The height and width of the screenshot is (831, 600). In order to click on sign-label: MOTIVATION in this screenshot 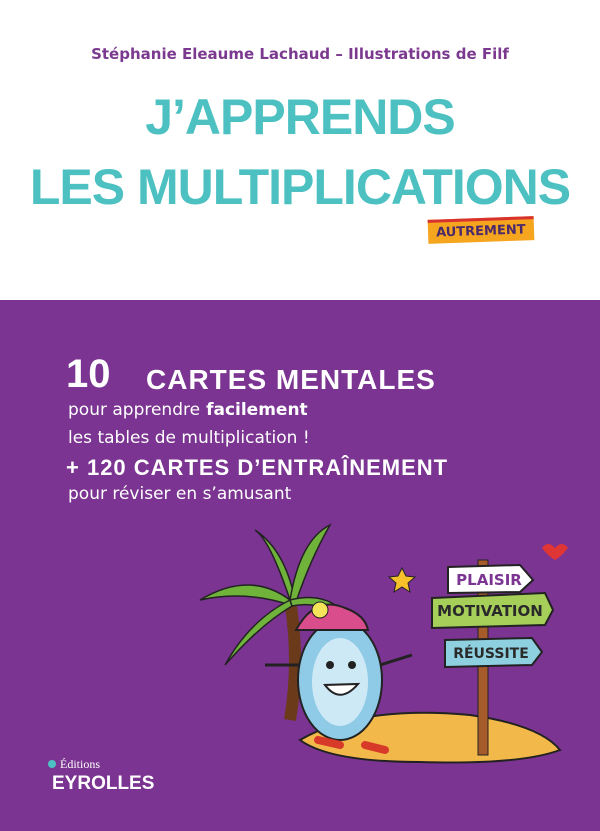, I will do `click(490, 611)`.